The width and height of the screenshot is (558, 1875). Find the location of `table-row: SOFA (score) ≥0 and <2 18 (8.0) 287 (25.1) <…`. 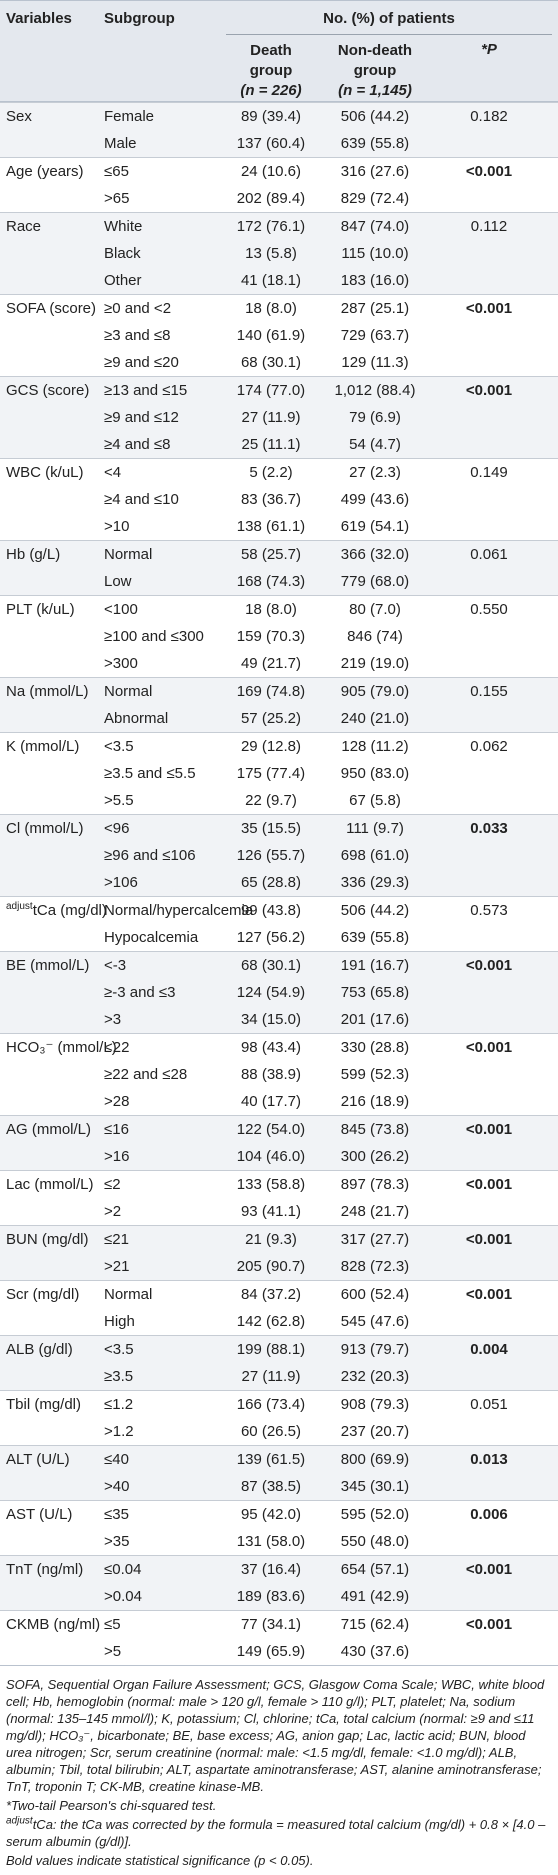

table-row: SOFA (score) ≥0 and <2 18 (8.0) 287 (25.1) <… is located at coordinates (279, 308).